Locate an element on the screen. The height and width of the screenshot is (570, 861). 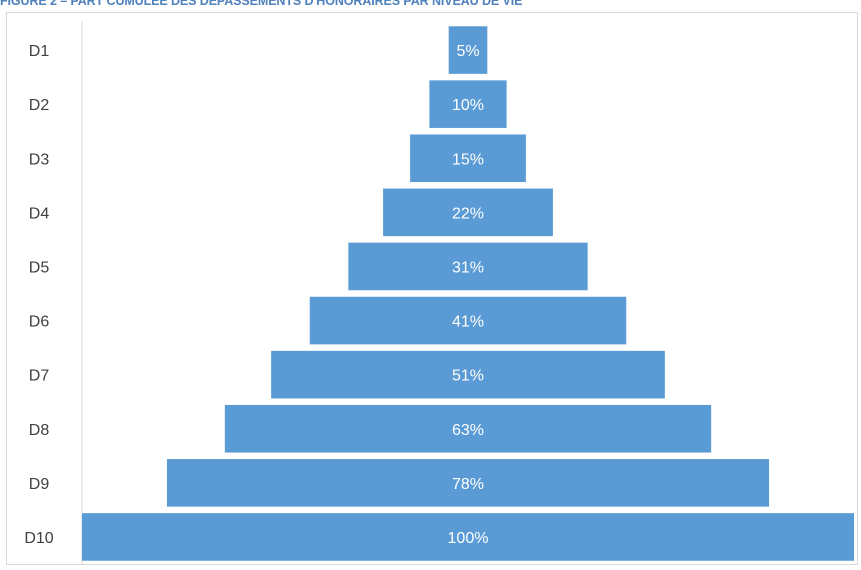
data-label-d7: 51% is located at coordinates (468, 376).